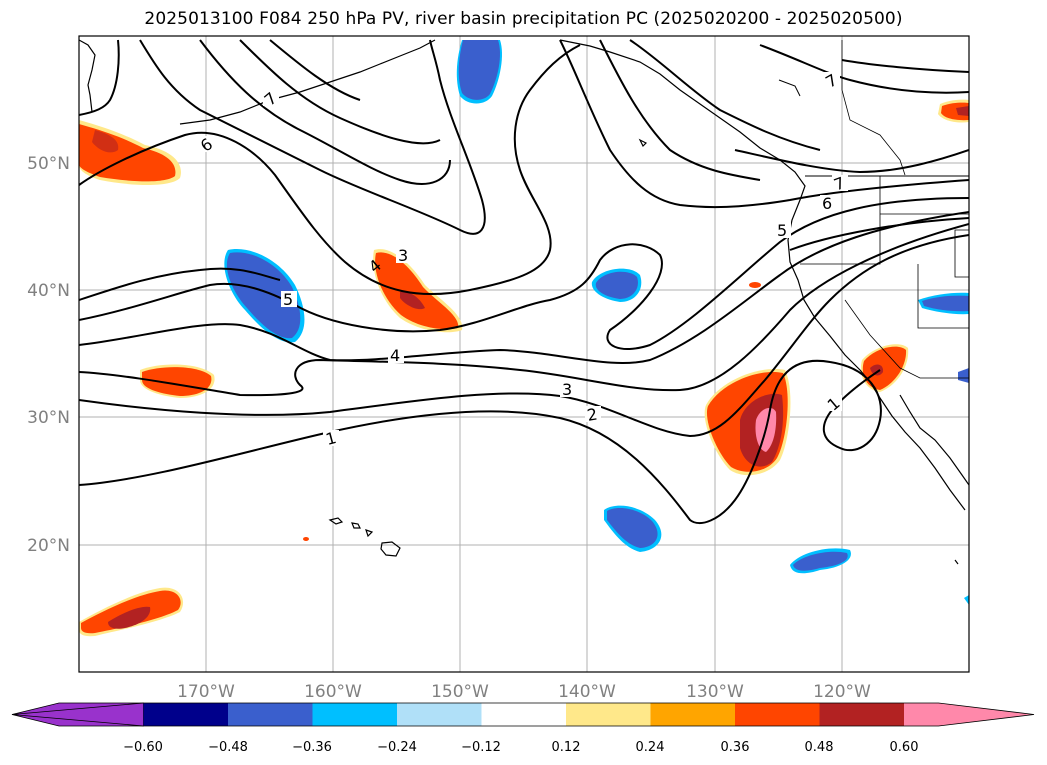 Image resolution: width=1047 pixels, height=765 pixels. Describe the element at coordinates (143, 747) in the screenshot. I see `colorbar-tick-label: −0.60` at that location.